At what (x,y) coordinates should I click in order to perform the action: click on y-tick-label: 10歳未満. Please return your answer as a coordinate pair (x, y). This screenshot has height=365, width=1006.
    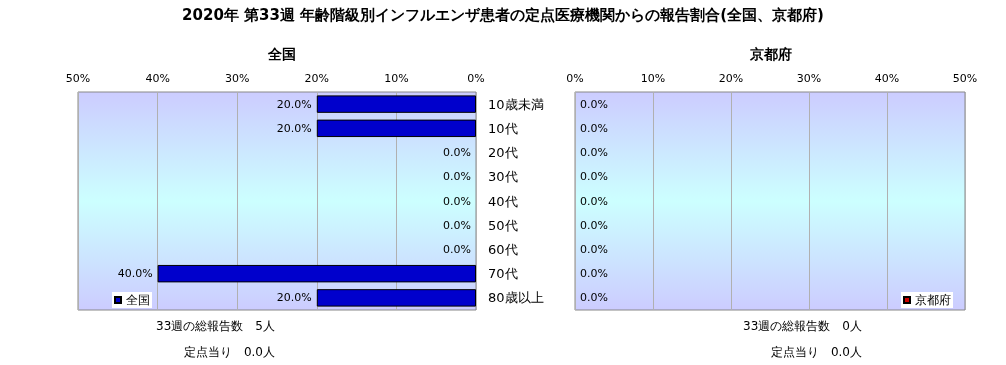
    Looking at the image, I should click on (516, 104).